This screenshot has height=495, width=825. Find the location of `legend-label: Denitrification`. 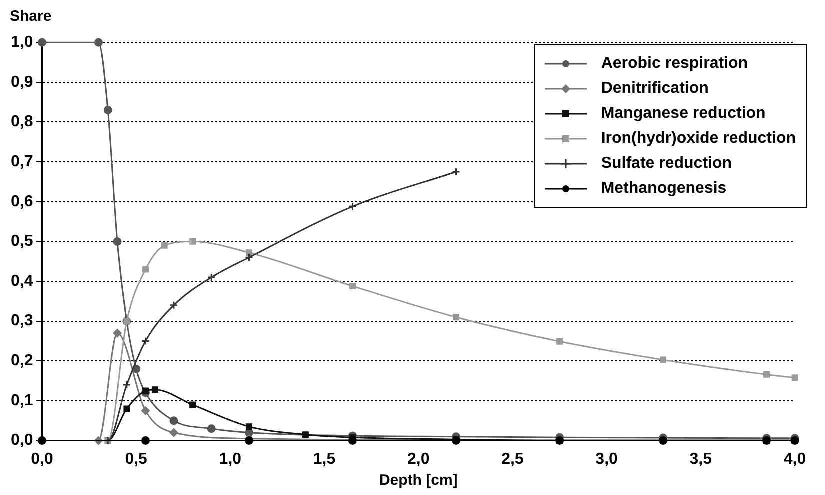

legend-label: Denitrification is located at coordinates (655, 89).